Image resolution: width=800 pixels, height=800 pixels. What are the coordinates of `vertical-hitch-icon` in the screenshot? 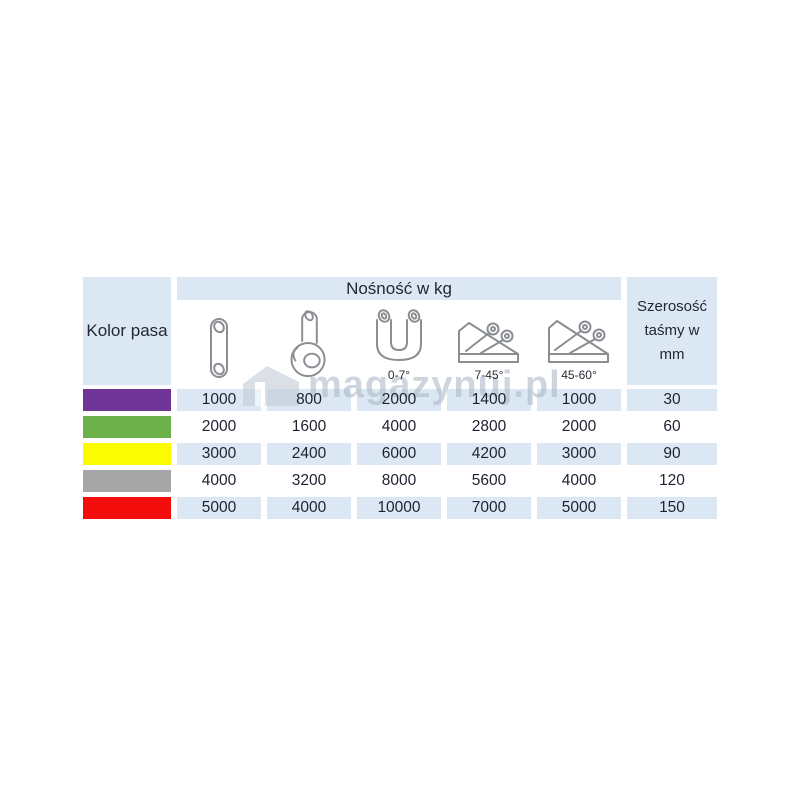 It's located at (219, 348).